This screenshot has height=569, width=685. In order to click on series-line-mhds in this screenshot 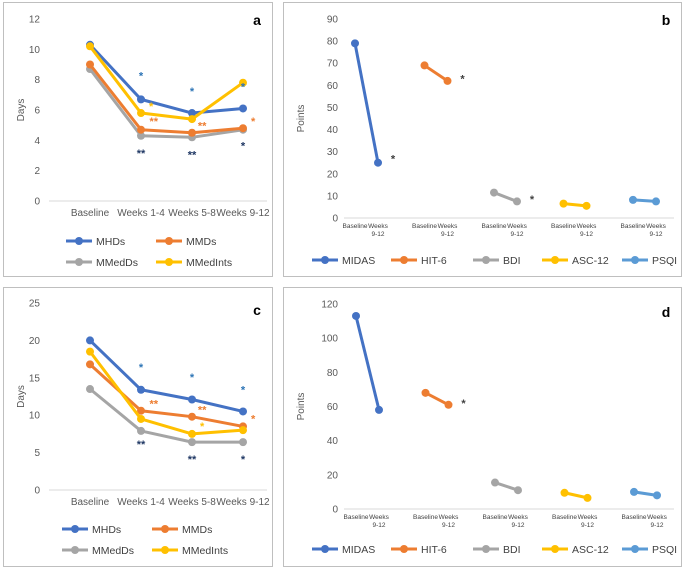, I will do `click(166, 79)`.